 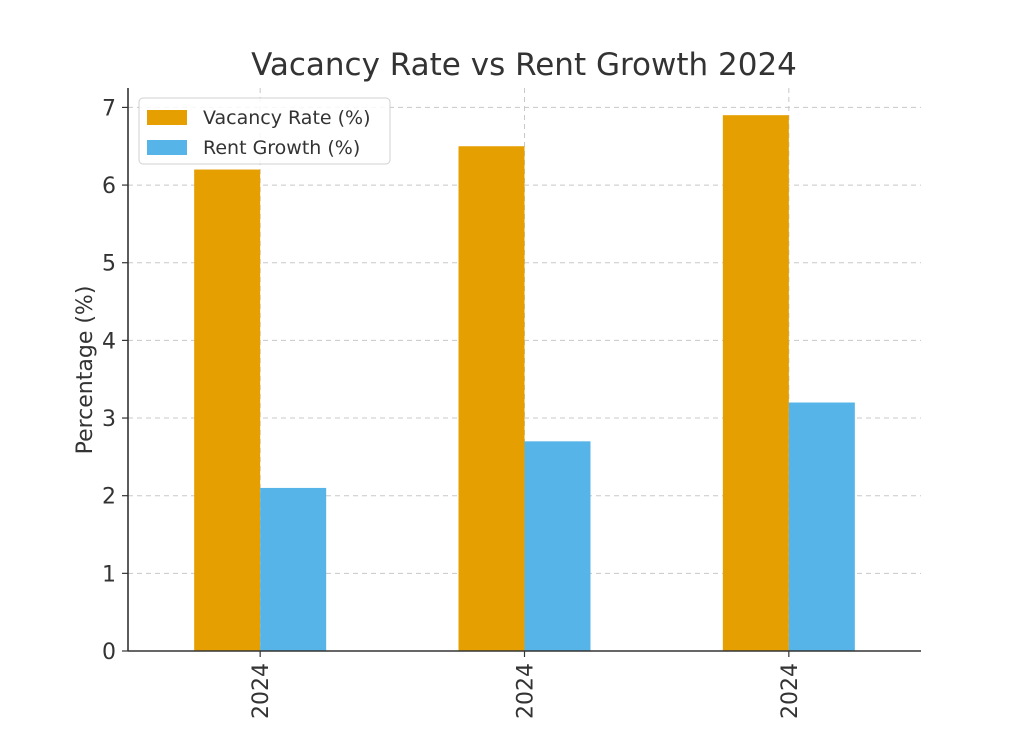 What do you see at coordinates (287, 118) in the screenshot?
I see `legend-label-vacancy: Vacancy Rate (%)` at bounding box center [287, 118].